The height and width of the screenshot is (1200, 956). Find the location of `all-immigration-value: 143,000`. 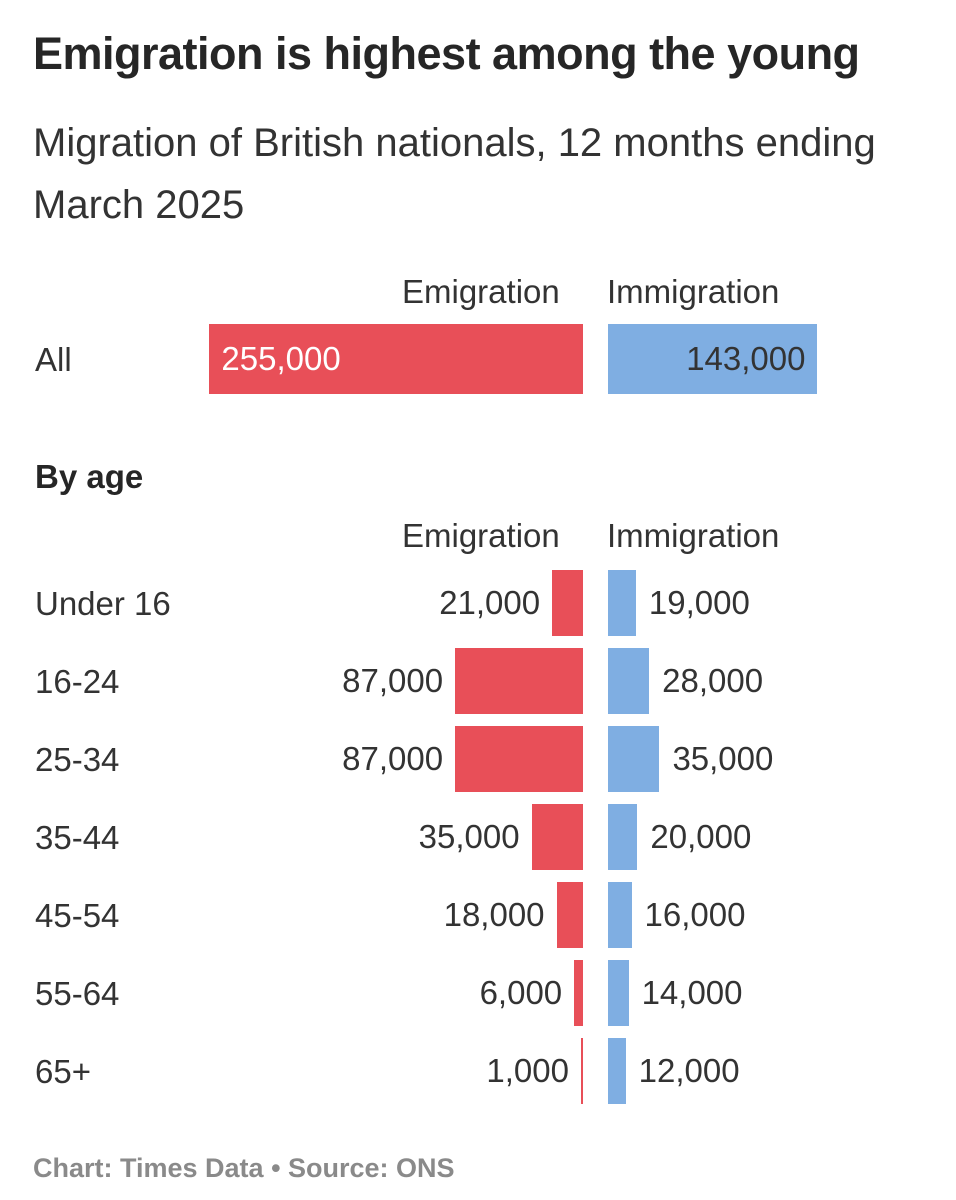

all-immigration-value: 143,000 is located at coordinates (746, 358).